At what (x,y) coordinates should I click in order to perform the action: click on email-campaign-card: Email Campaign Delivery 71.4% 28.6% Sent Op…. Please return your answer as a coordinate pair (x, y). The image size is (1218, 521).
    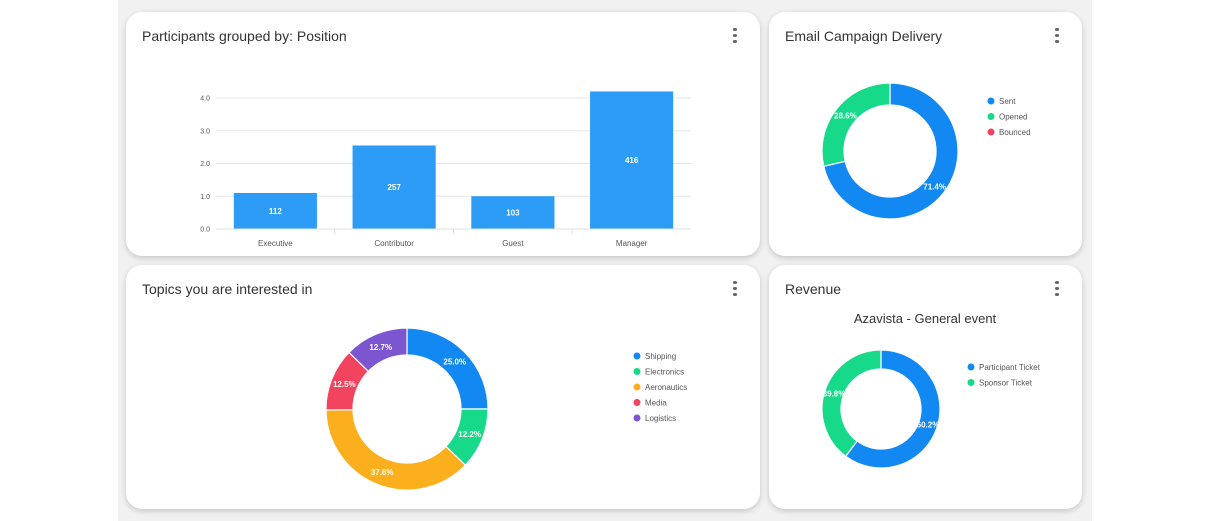
    Looking at the image, I should click on (925, 134).